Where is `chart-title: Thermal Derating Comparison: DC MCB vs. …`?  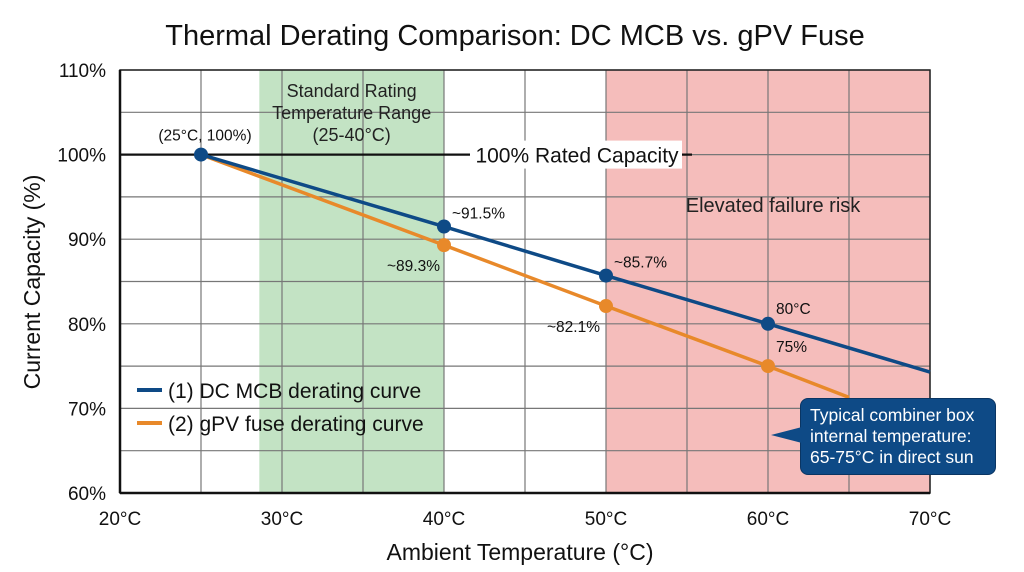 chart-title: Thermal Derating Comparison: DC MCB vs. … is located at coordinates (514, 36).